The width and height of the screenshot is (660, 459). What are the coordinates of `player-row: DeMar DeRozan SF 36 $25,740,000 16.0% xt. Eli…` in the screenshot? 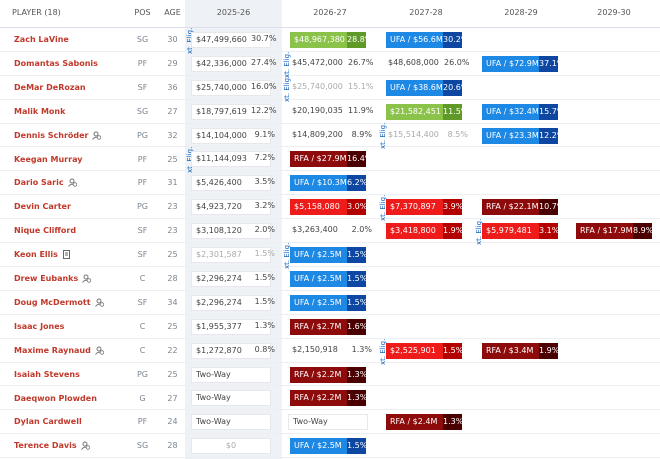 It's located at (330, 88).